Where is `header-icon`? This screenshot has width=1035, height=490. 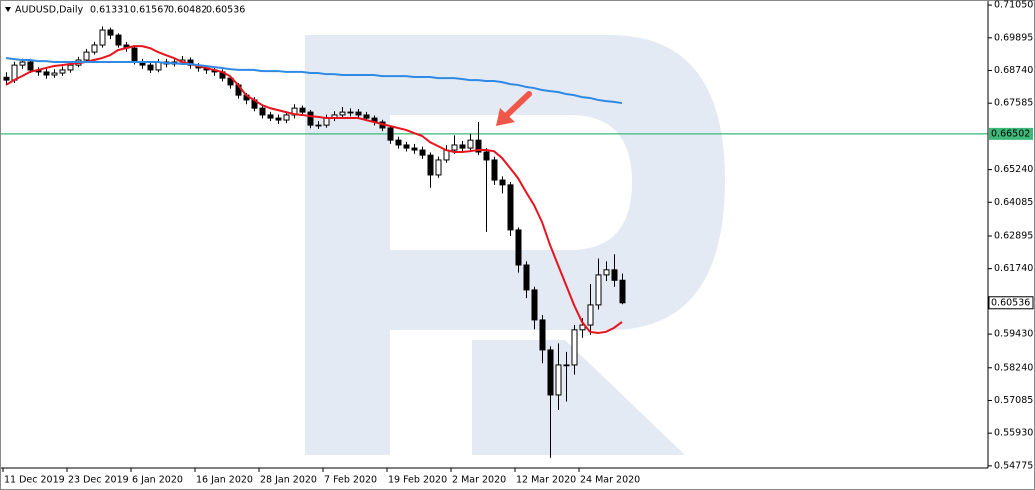
header-icon is located at coordinates (8, 9).